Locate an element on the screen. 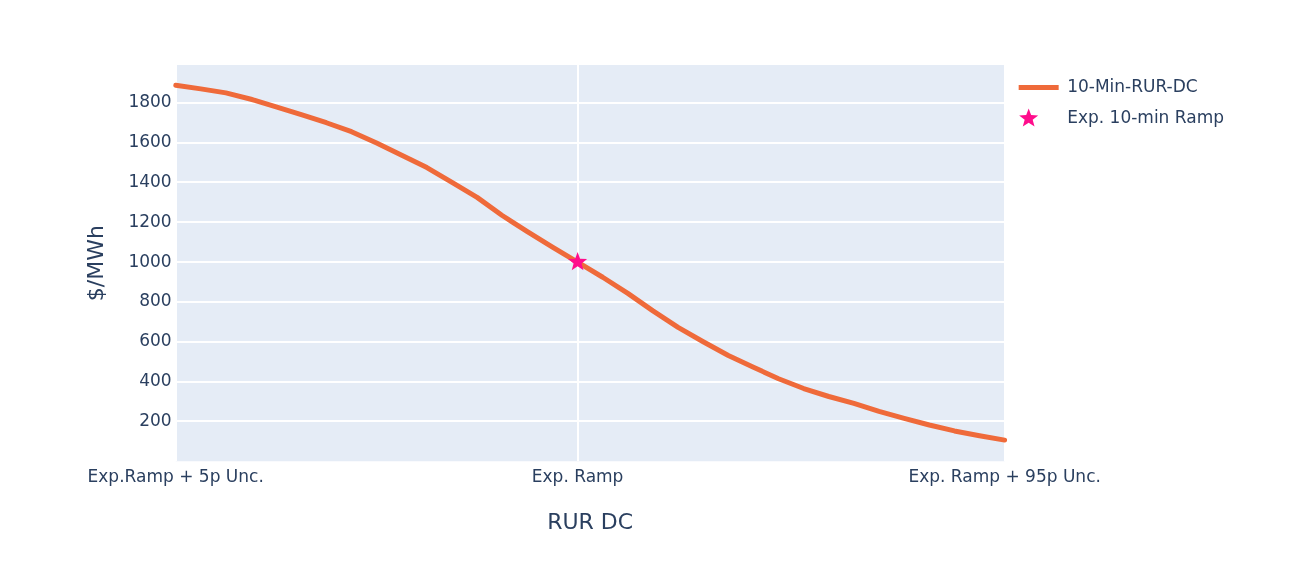  y-tick-label: 200 is located at coordinates (155, 419).